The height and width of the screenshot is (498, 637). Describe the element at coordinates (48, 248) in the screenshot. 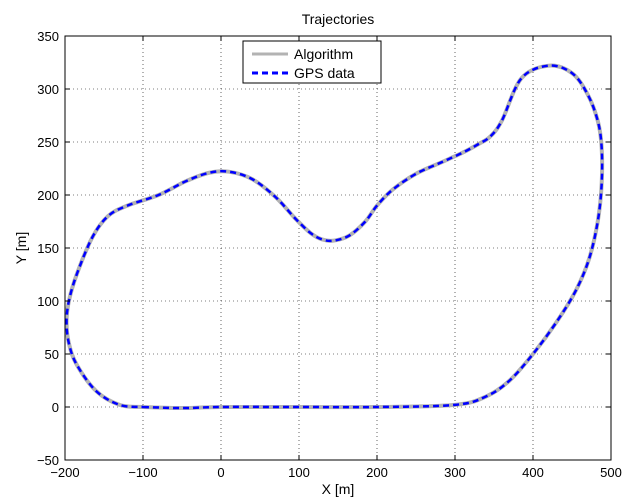

I see `y-tick-label: 150` at that location.